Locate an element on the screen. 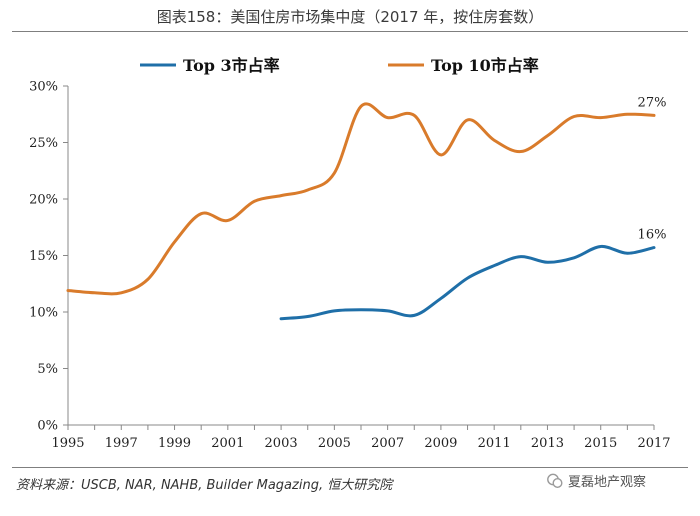 This screenshot has height=516, width=700. x-tick-label: 1995 is located at coordinates (67, 443).